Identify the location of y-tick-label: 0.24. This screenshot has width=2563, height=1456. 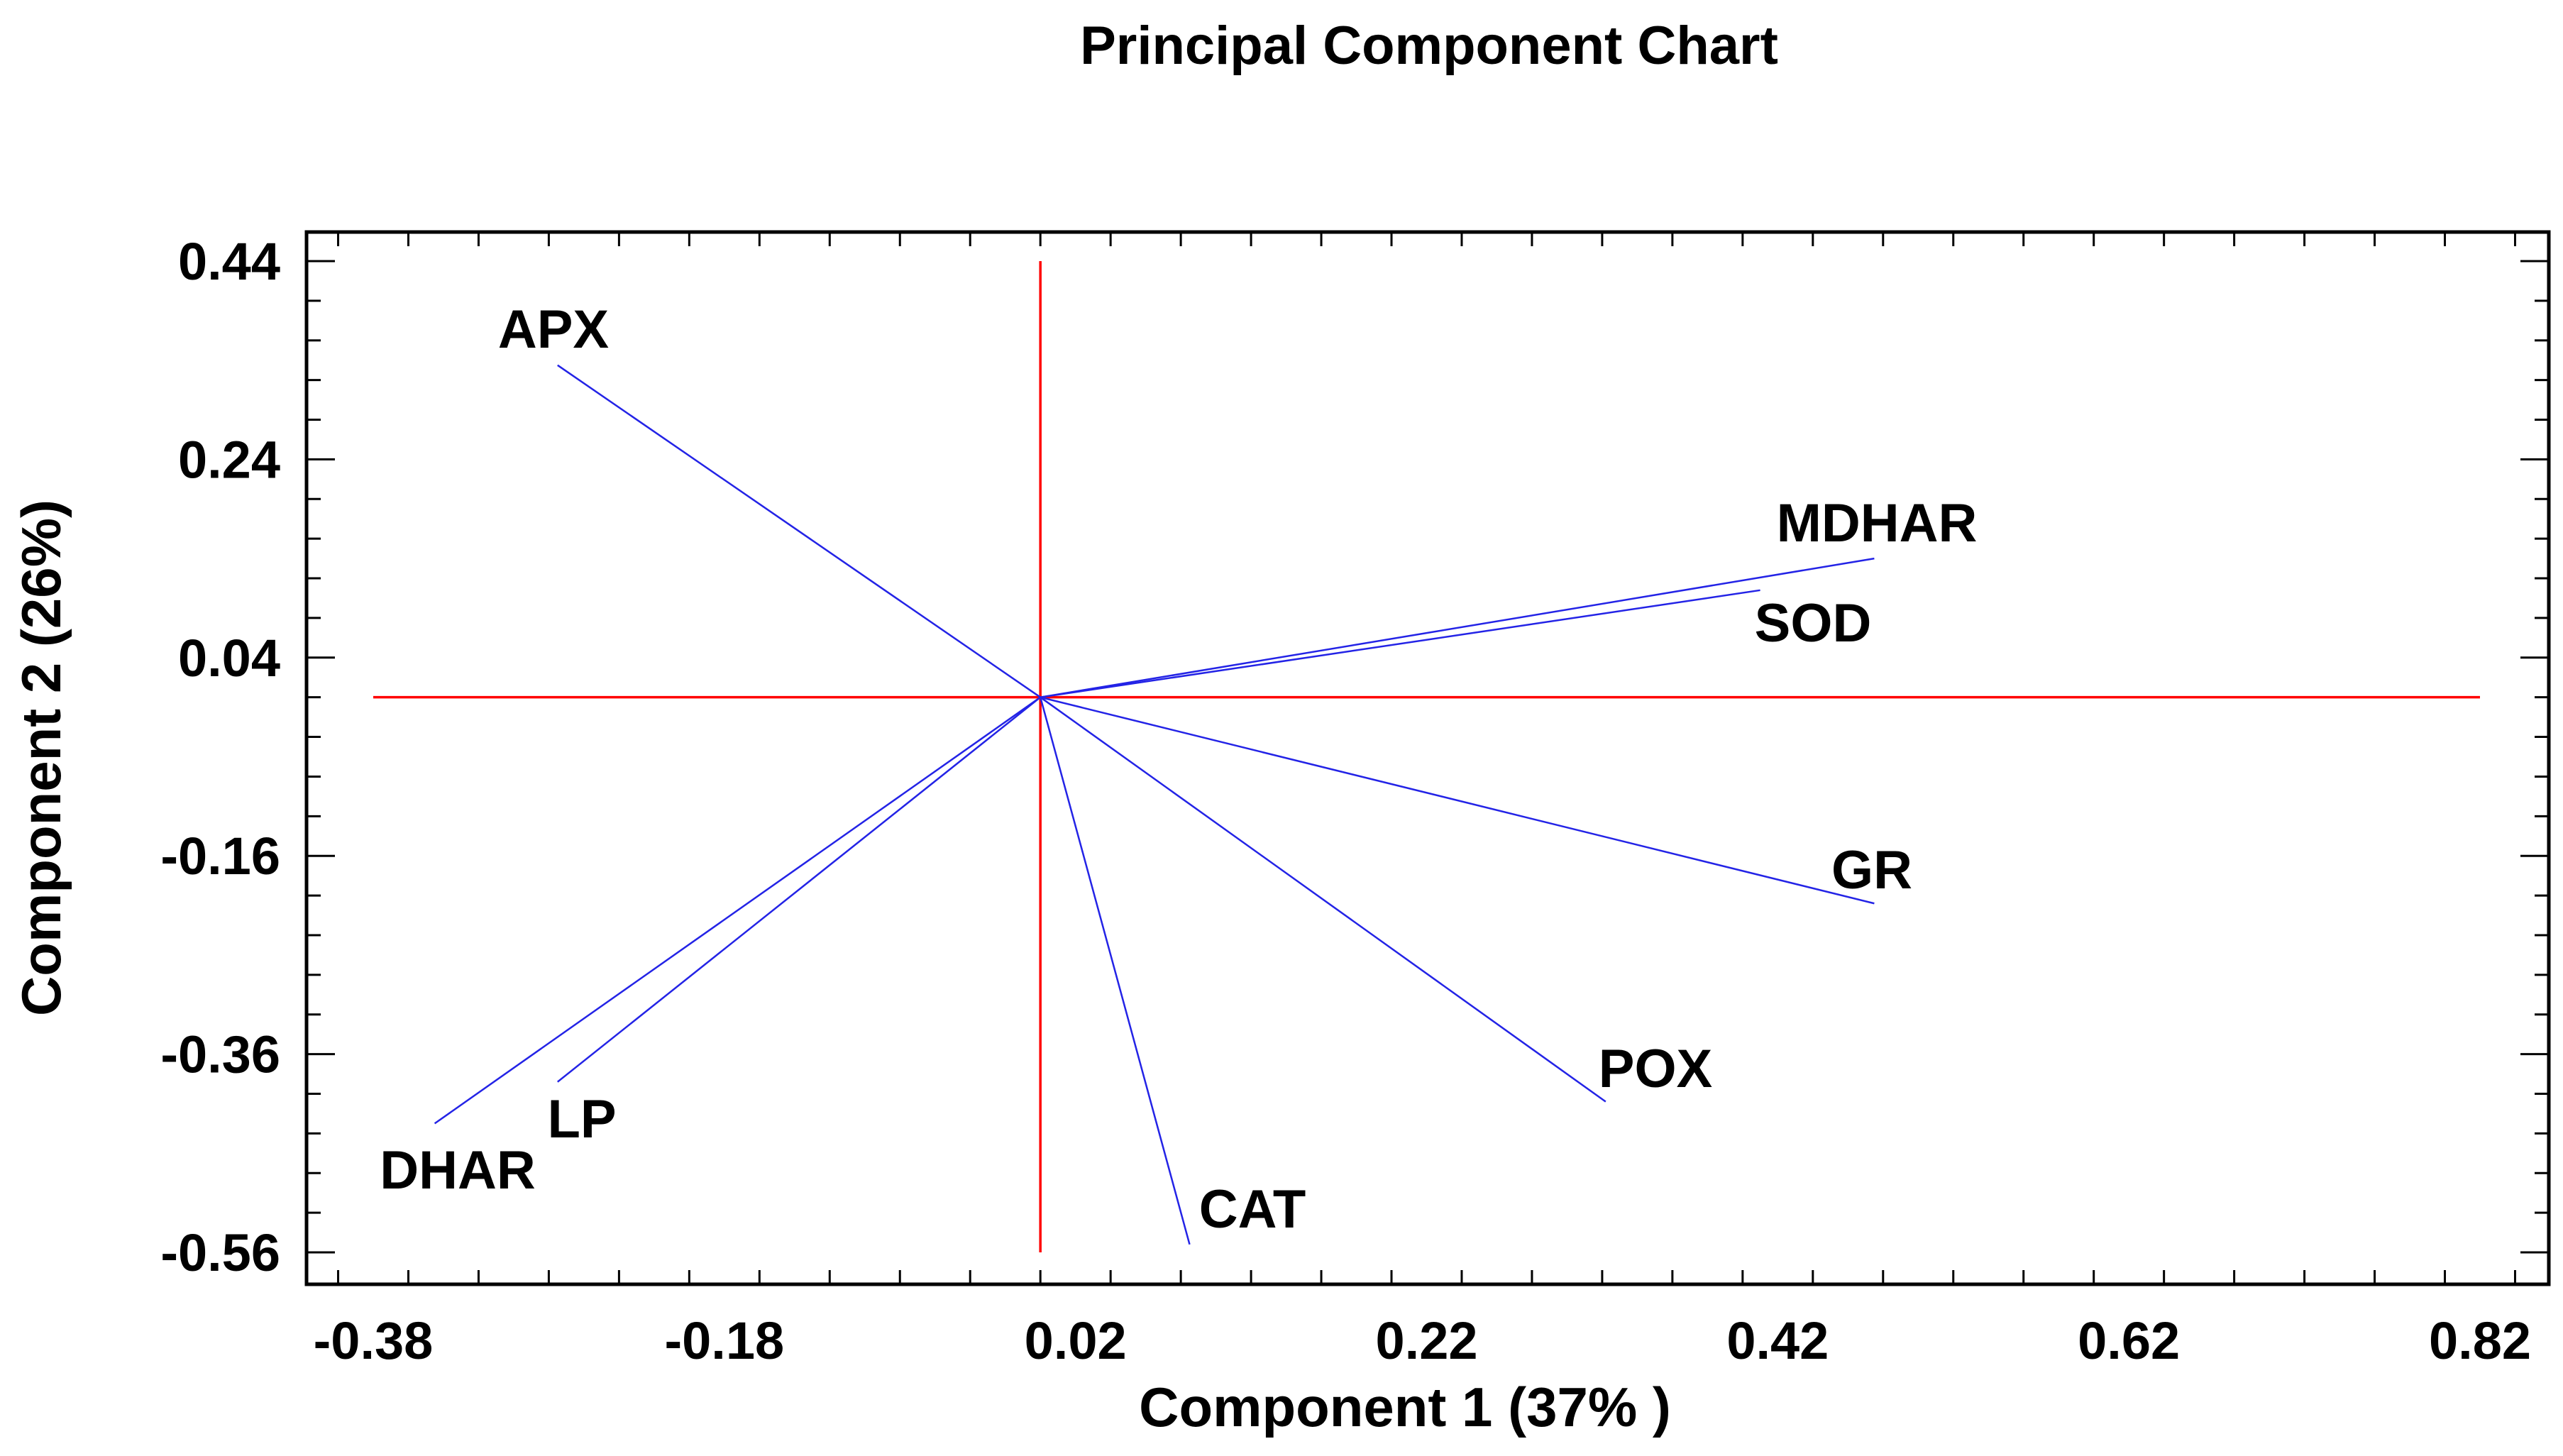
(229, 459).